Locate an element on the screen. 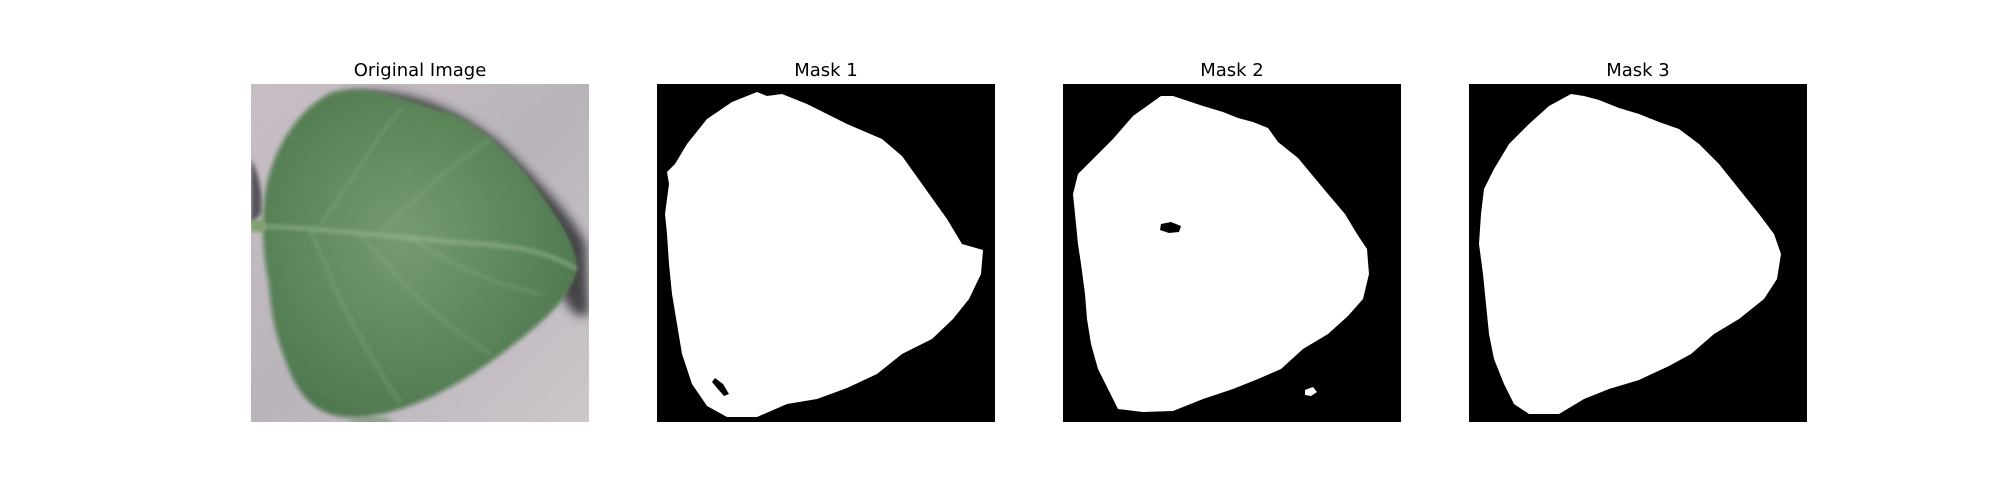 The width and height of the screenshot is (2000, 500). panel-title: Mask 1 is located at coordinates (826, 70).